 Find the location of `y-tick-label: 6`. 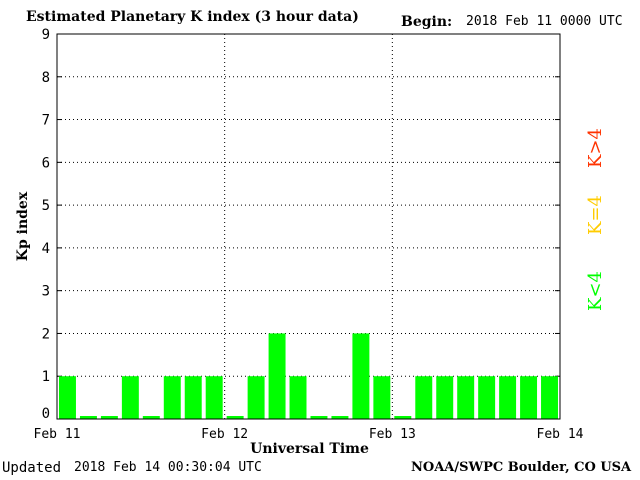

y-tick-label: 6 is located at coordinates (46, 163).